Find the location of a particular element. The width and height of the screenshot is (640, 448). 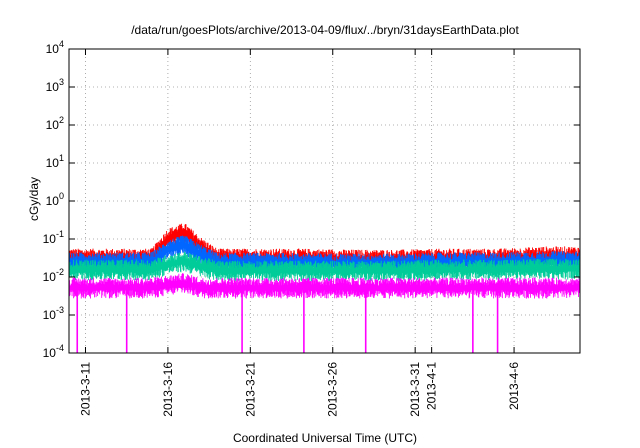

y-tick-label: 10¹ is located at coordinates (55, 161).